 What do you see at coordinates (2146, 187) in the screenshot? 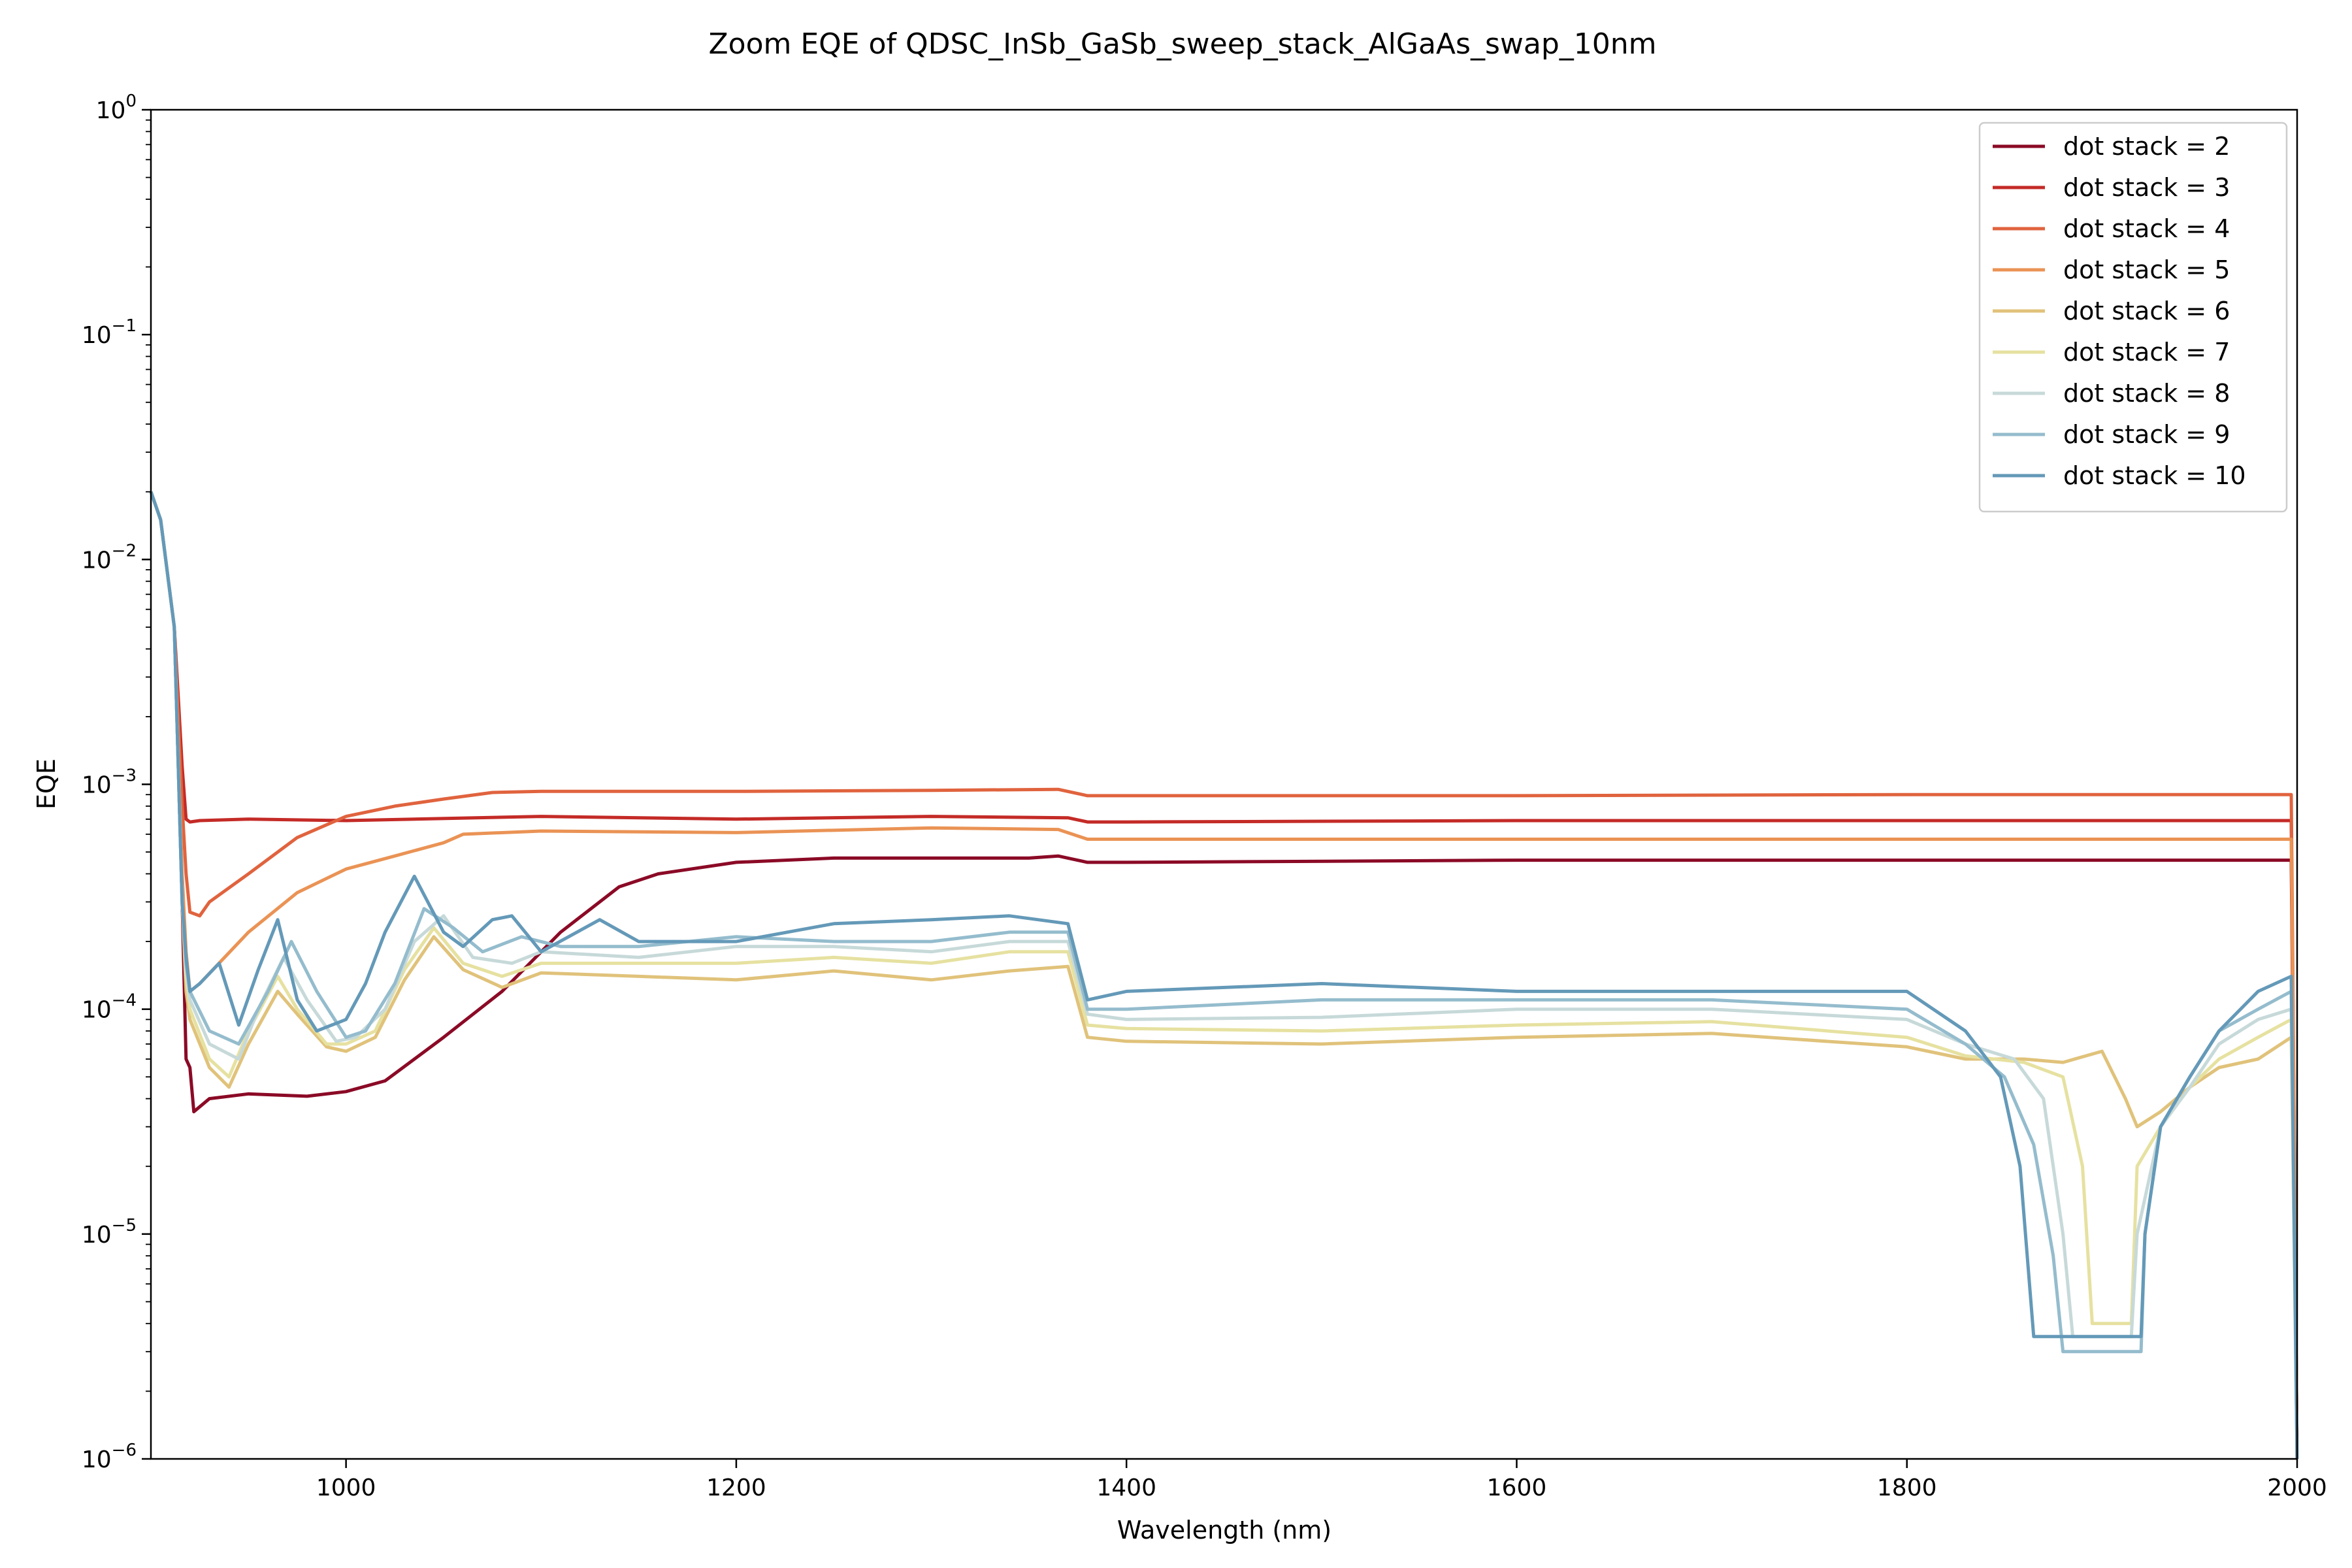
I see `legend-entry-label: dot stack = 3` at bounding box center [2146, 187].